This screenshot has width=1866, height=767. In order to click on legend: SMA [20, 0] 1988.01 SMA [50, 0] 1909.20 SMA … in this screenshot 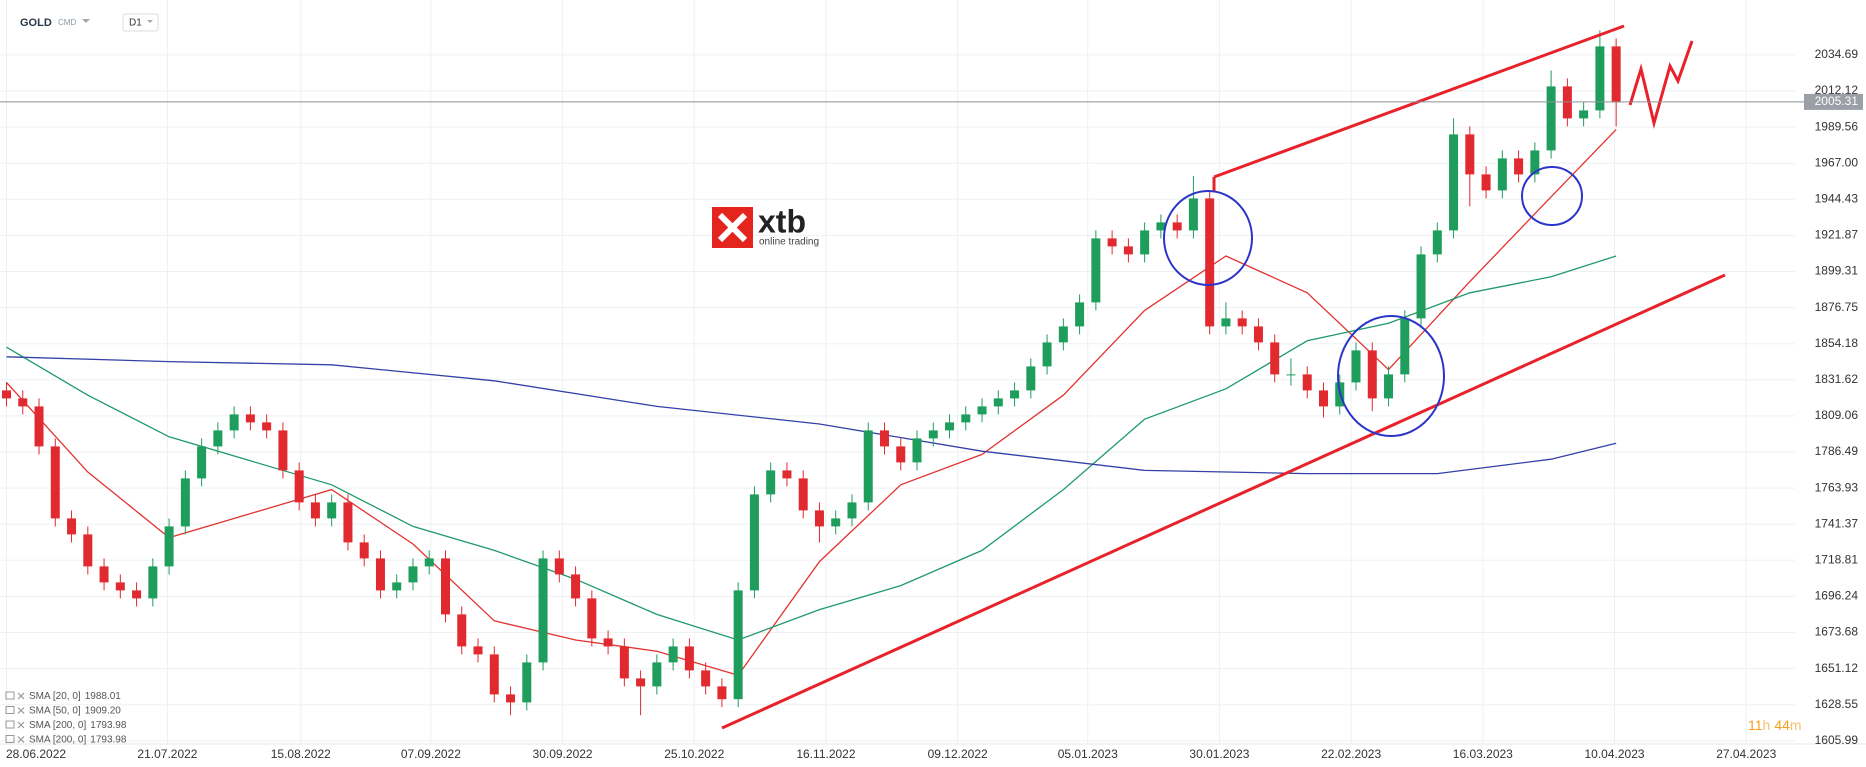, I will do `click(66, 718)`.